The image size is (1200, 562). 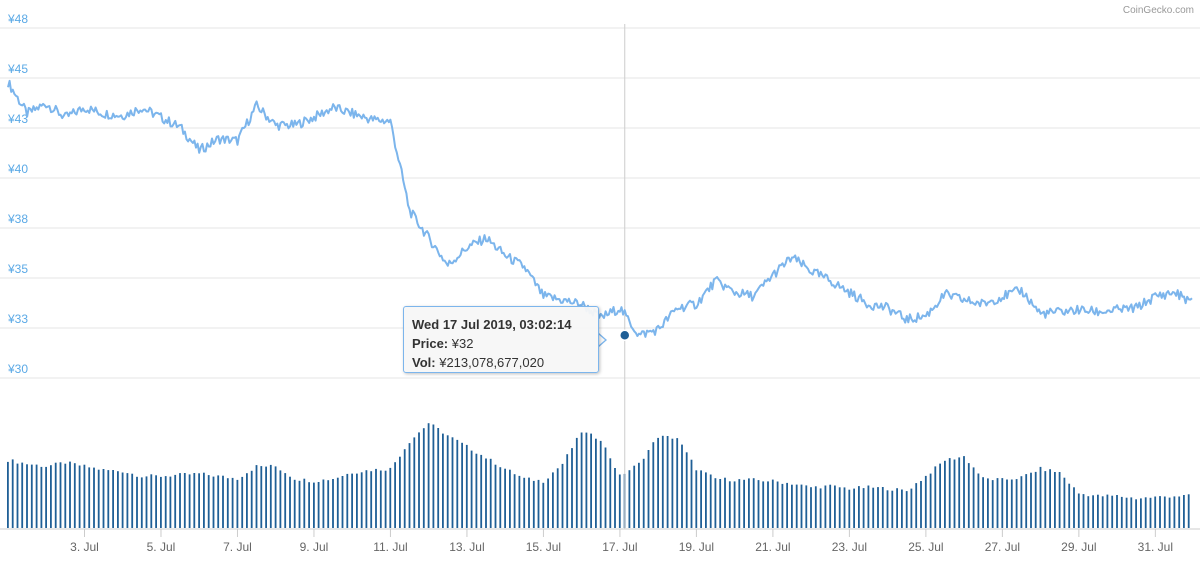 I want to click on x-tick-label: 5. Jul, so click(x=161, y=547).